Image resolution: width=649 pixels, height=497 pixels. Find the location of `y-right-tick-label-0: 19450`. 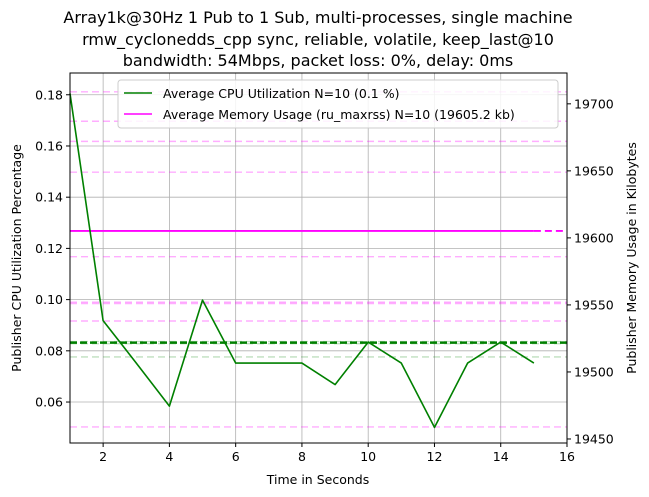

y-right-tick-label-0: 19450 is located at coordinates (594, 438).